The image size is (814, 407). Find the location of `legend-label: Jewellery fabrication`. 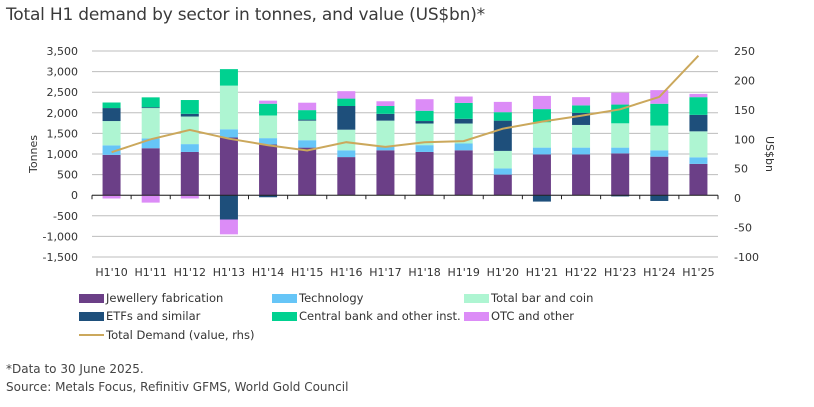

legend-label: Jewellery fabrication is located at coordinates (165, 298).